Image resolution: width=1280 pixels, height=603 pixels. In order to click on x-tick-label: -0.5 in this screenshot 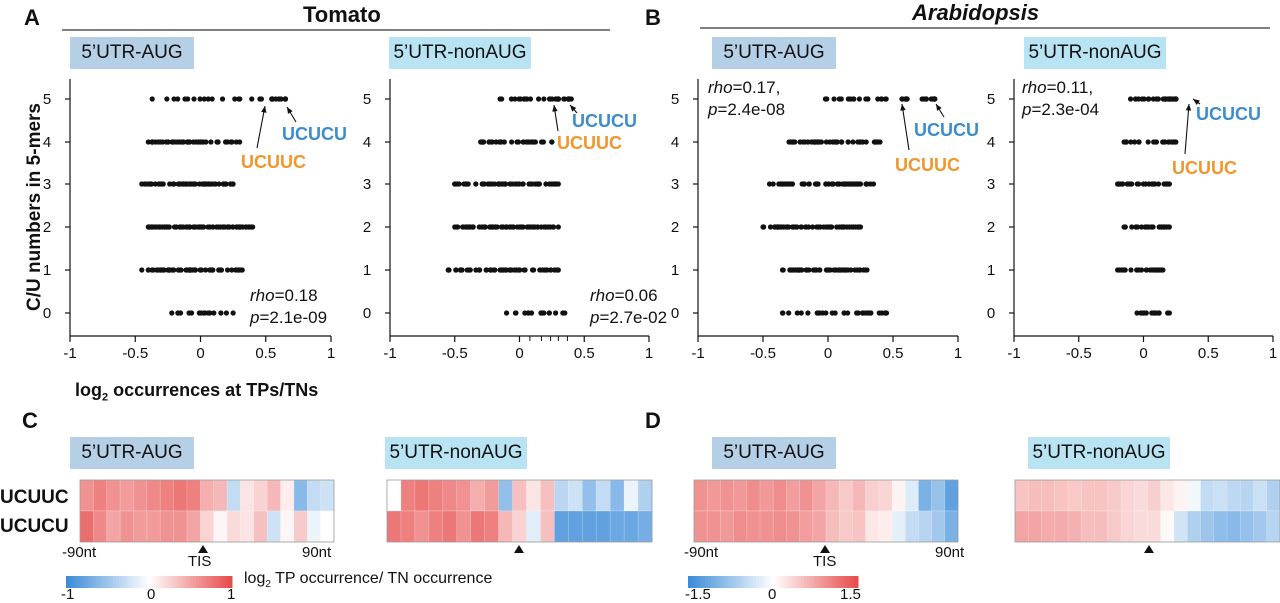, I will do `click(1079, 353)`.